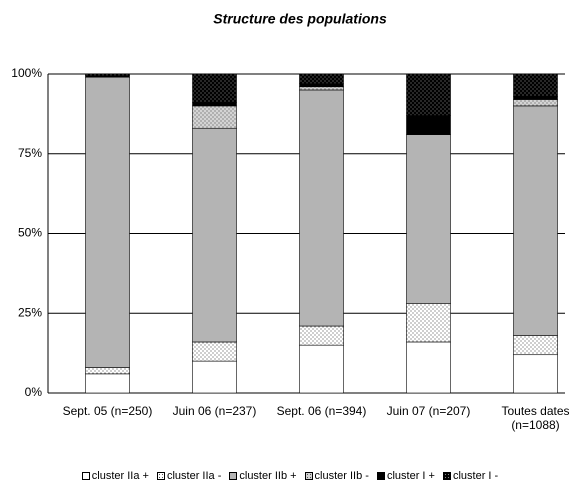  I want to click on x-tick-label: Juin 07 (n=207), so click(428, 411).